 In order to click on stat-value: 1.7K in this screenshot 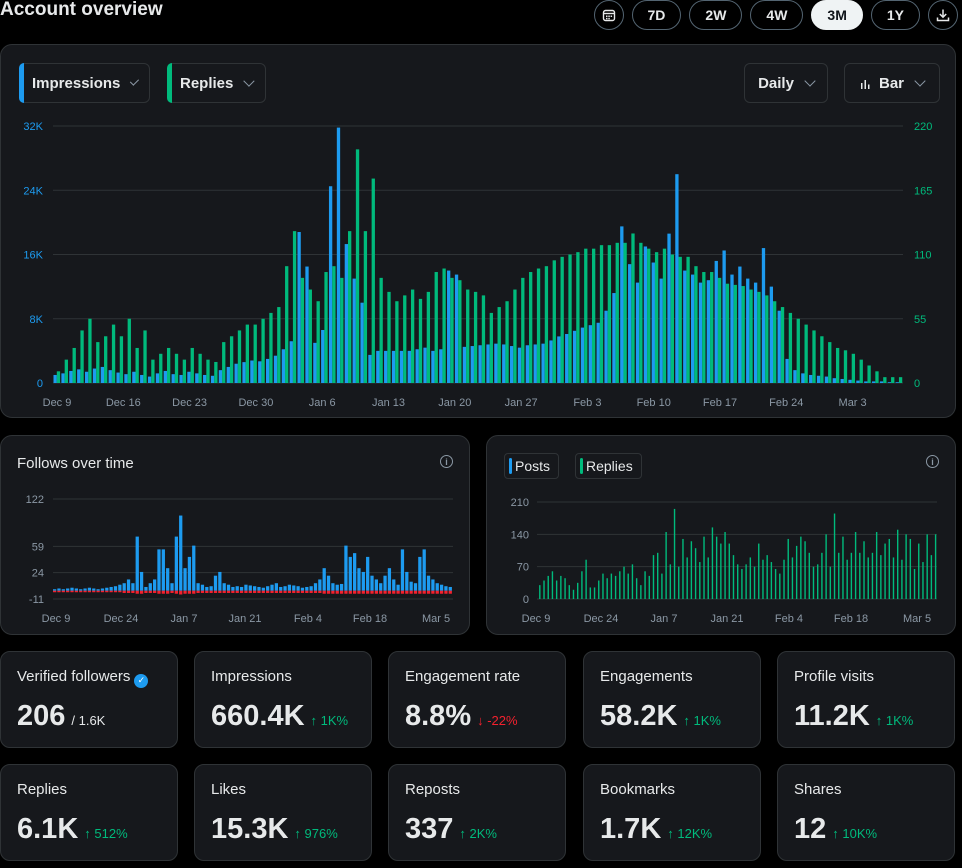, I will do `click(631, 829)`.